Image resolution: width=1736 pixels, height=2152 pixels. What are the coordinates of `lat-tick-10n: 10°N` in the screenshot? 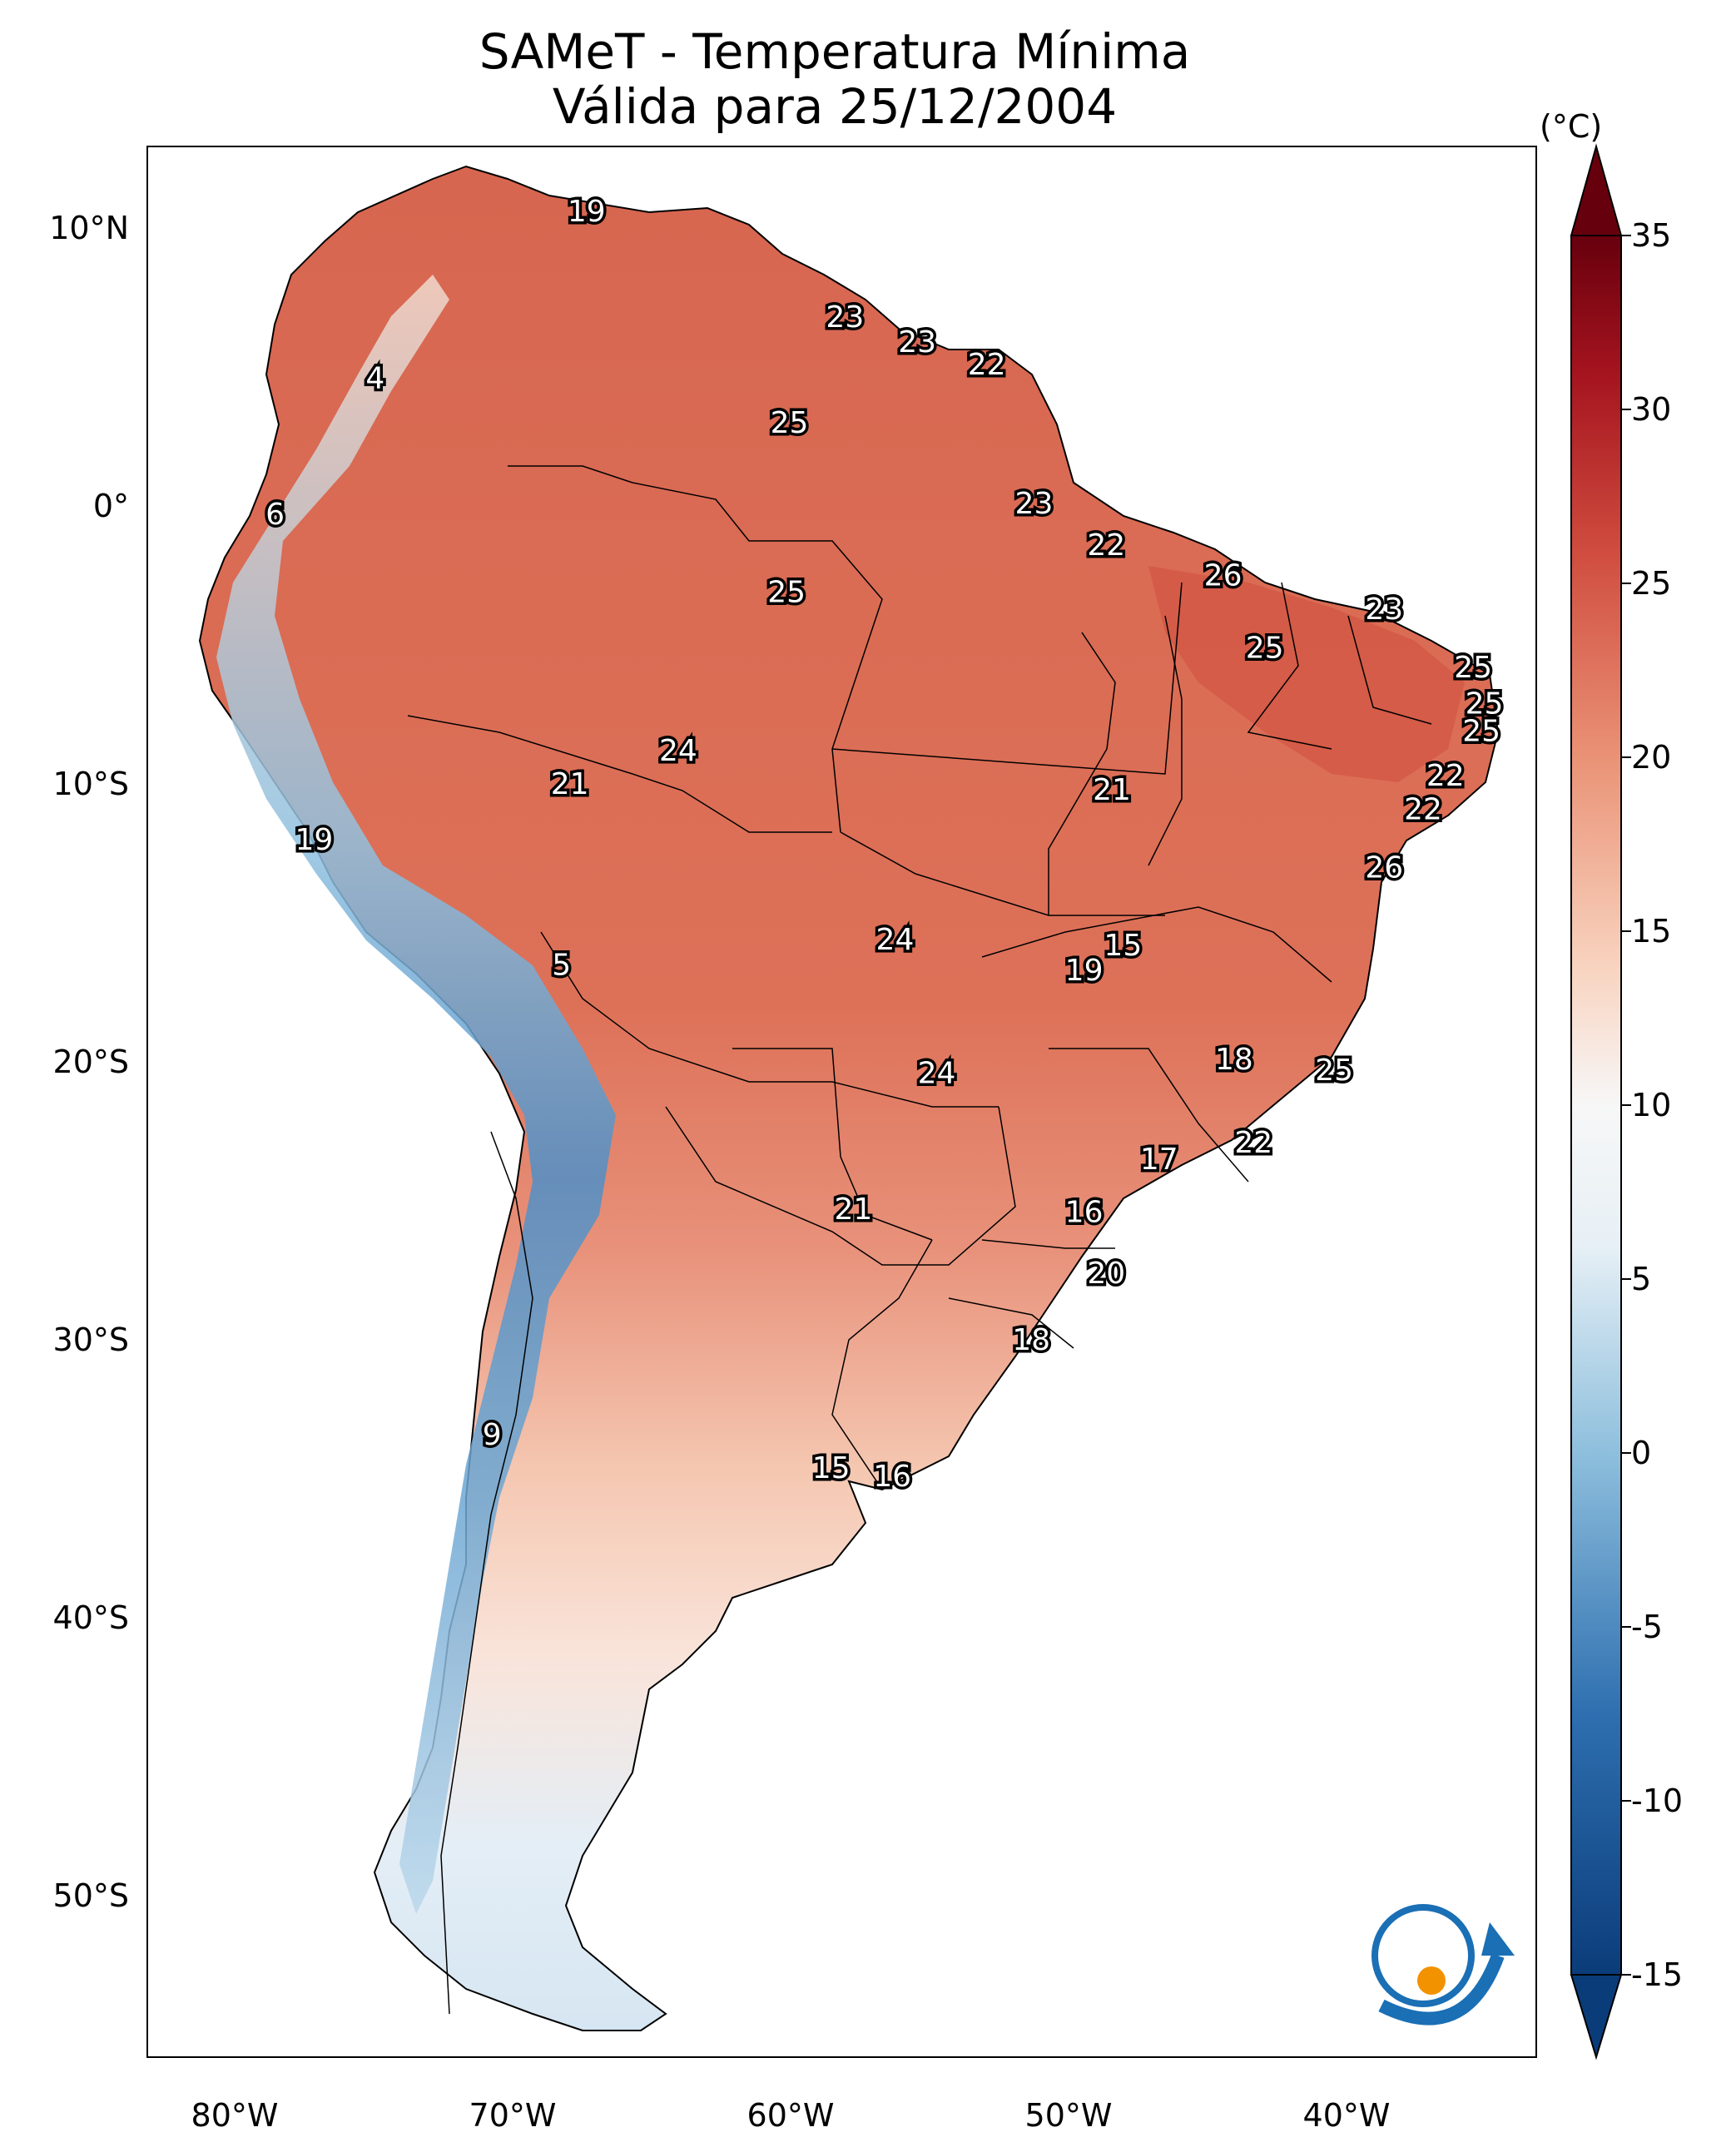 It's located at (89, 228).